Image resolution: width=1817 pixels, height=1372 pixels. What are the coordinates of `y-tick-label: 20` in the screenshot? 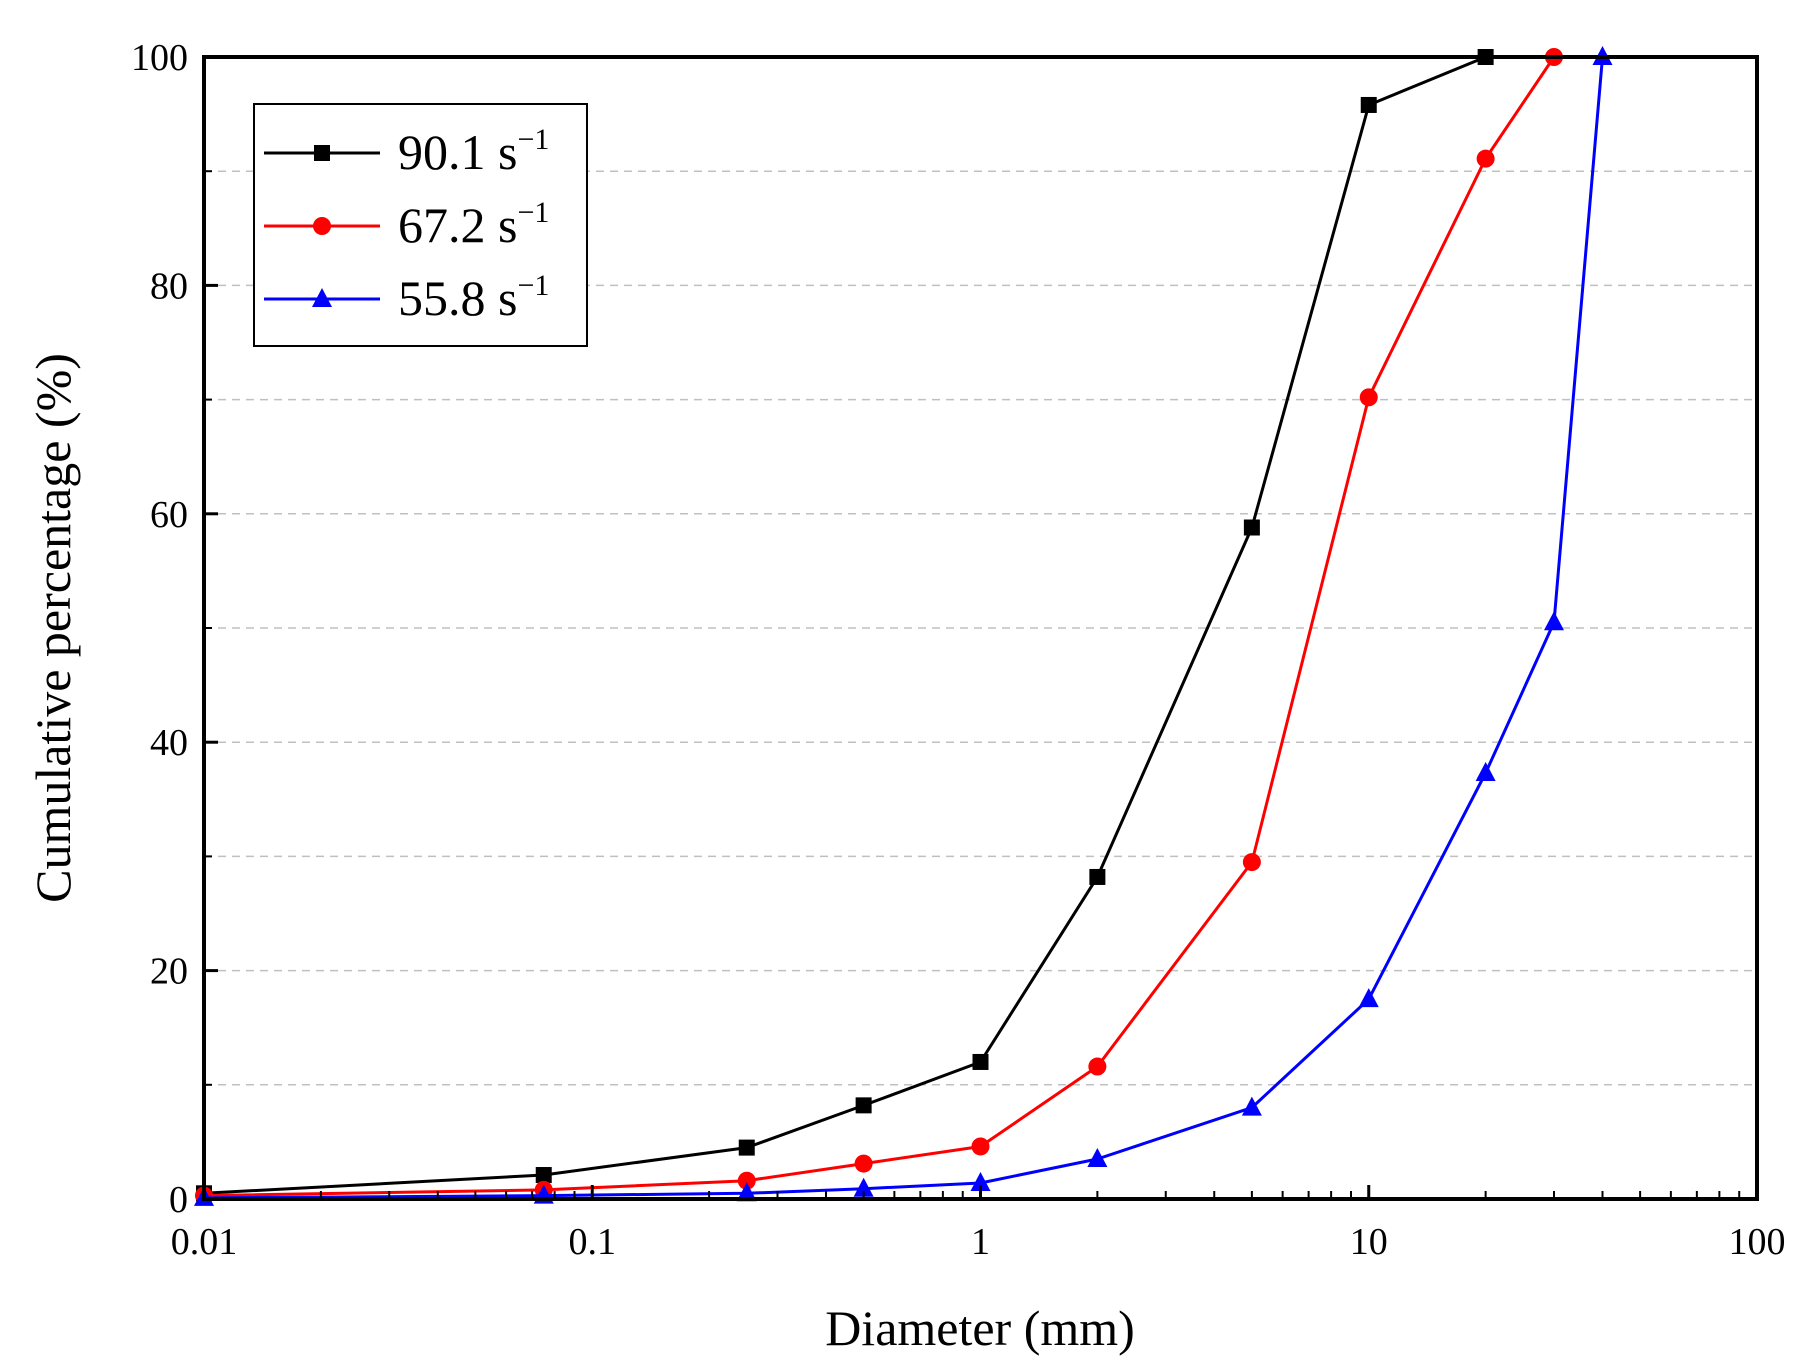 It's located at (169, 972).